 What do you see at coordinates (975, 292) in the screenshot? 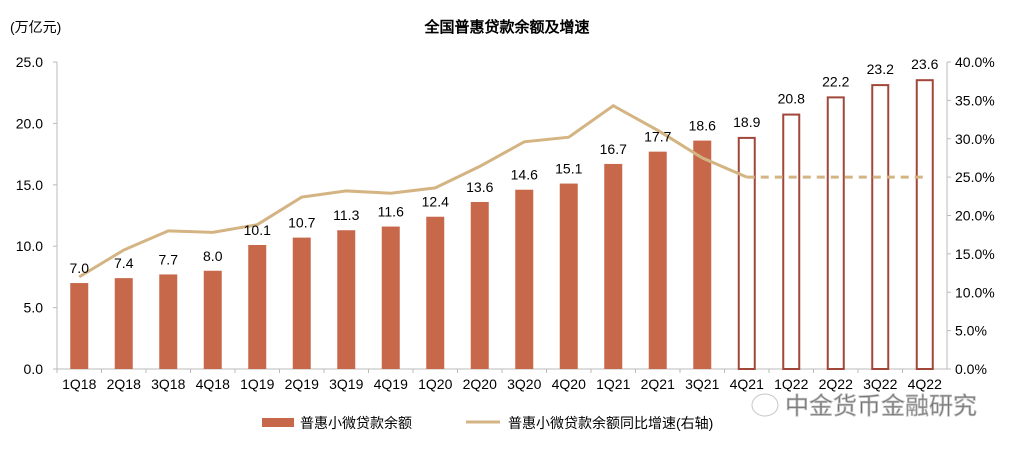
I see `right-tick-label: 10.0%` at bounding box center [975, 292].